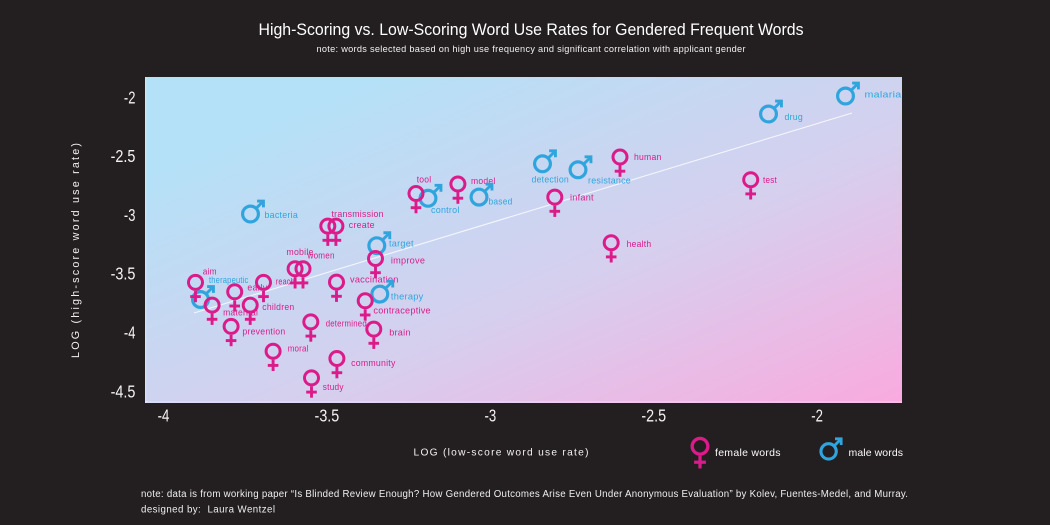  What do you see at coordinates (770, 180) in the screenshot?
I see `svg-text: test` at bounding box center [770, 180].